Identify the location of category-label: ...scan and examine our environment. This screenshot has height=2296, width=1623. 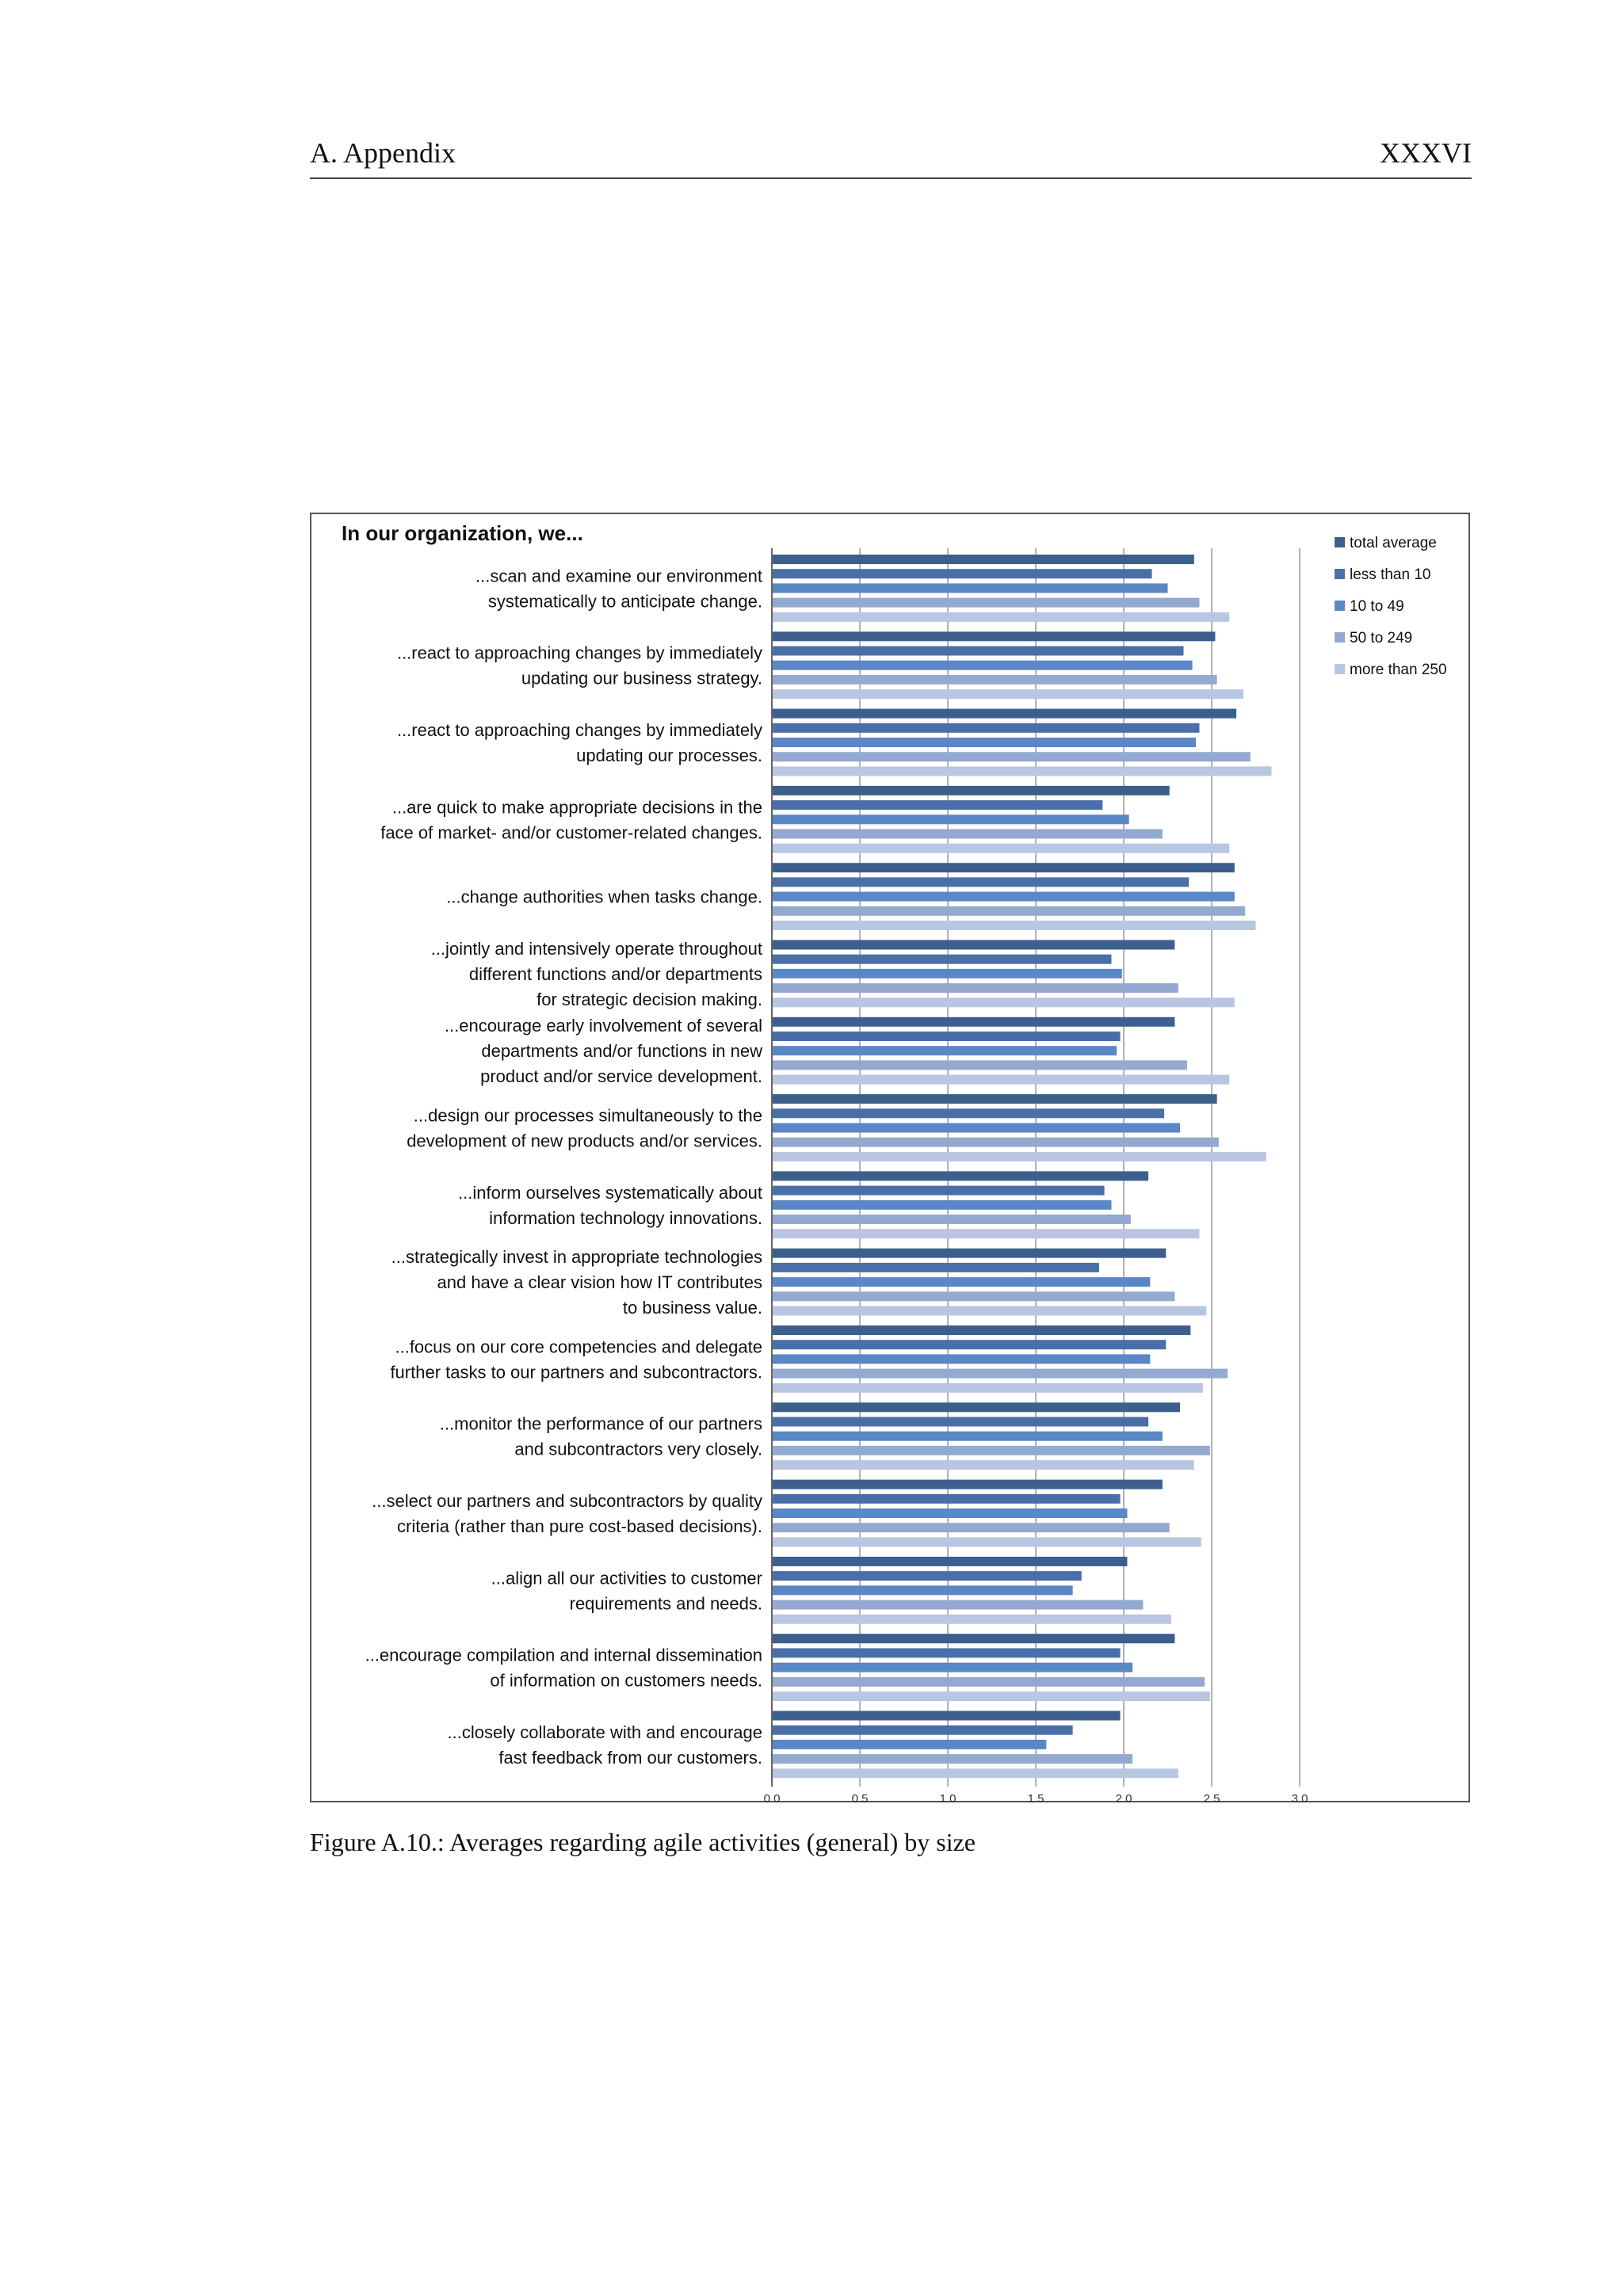
(618, 575).